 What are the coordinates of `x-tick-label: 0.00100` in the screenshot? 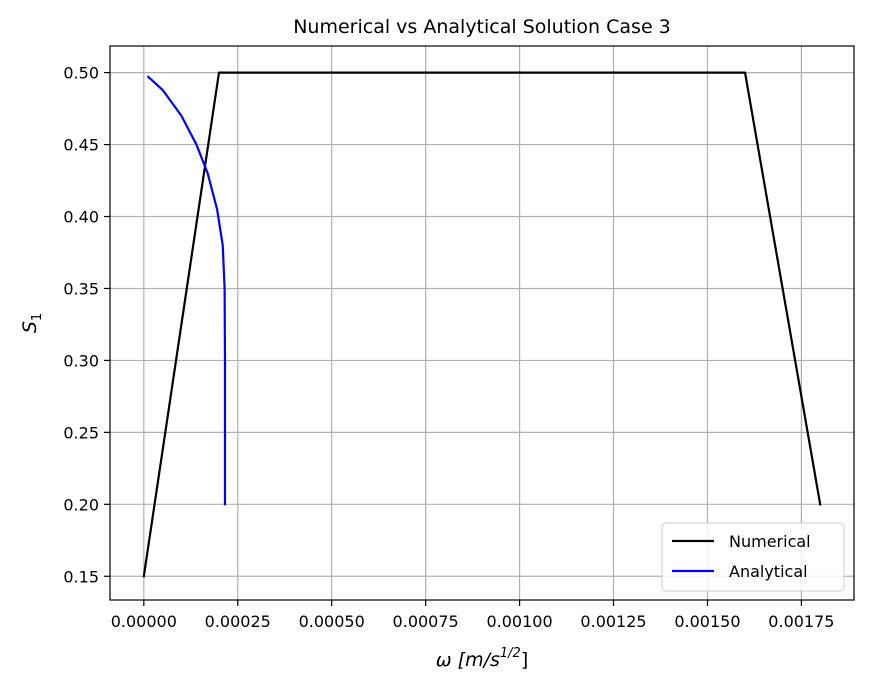 It's located at (519, 621).